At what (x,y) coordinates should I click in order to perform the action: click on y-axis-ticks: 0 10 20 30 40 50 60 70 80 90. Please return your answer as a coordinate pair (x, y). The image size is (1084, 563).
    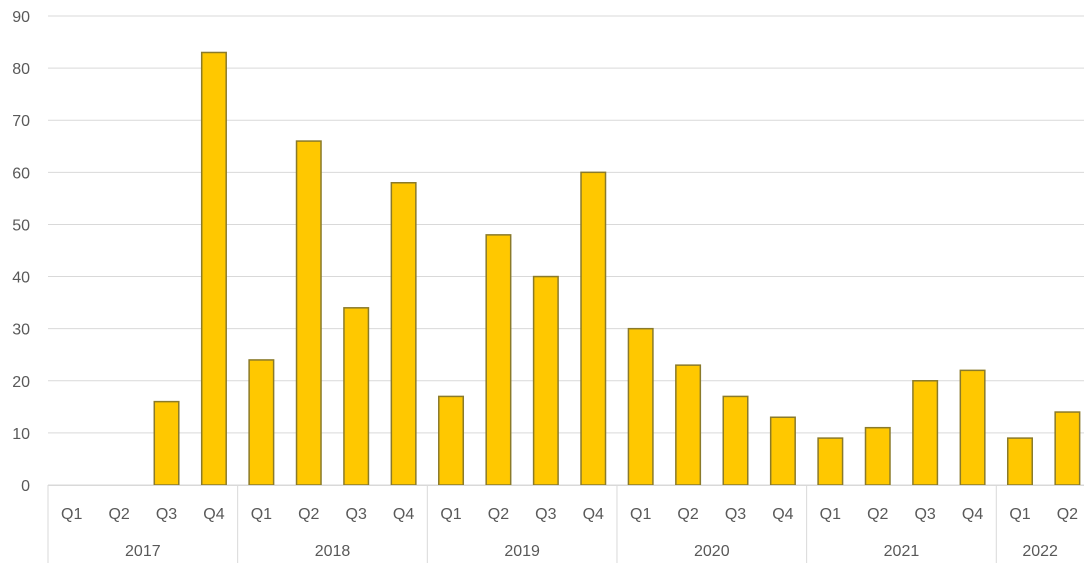
    Looking at the image, I should click on (21, 252).